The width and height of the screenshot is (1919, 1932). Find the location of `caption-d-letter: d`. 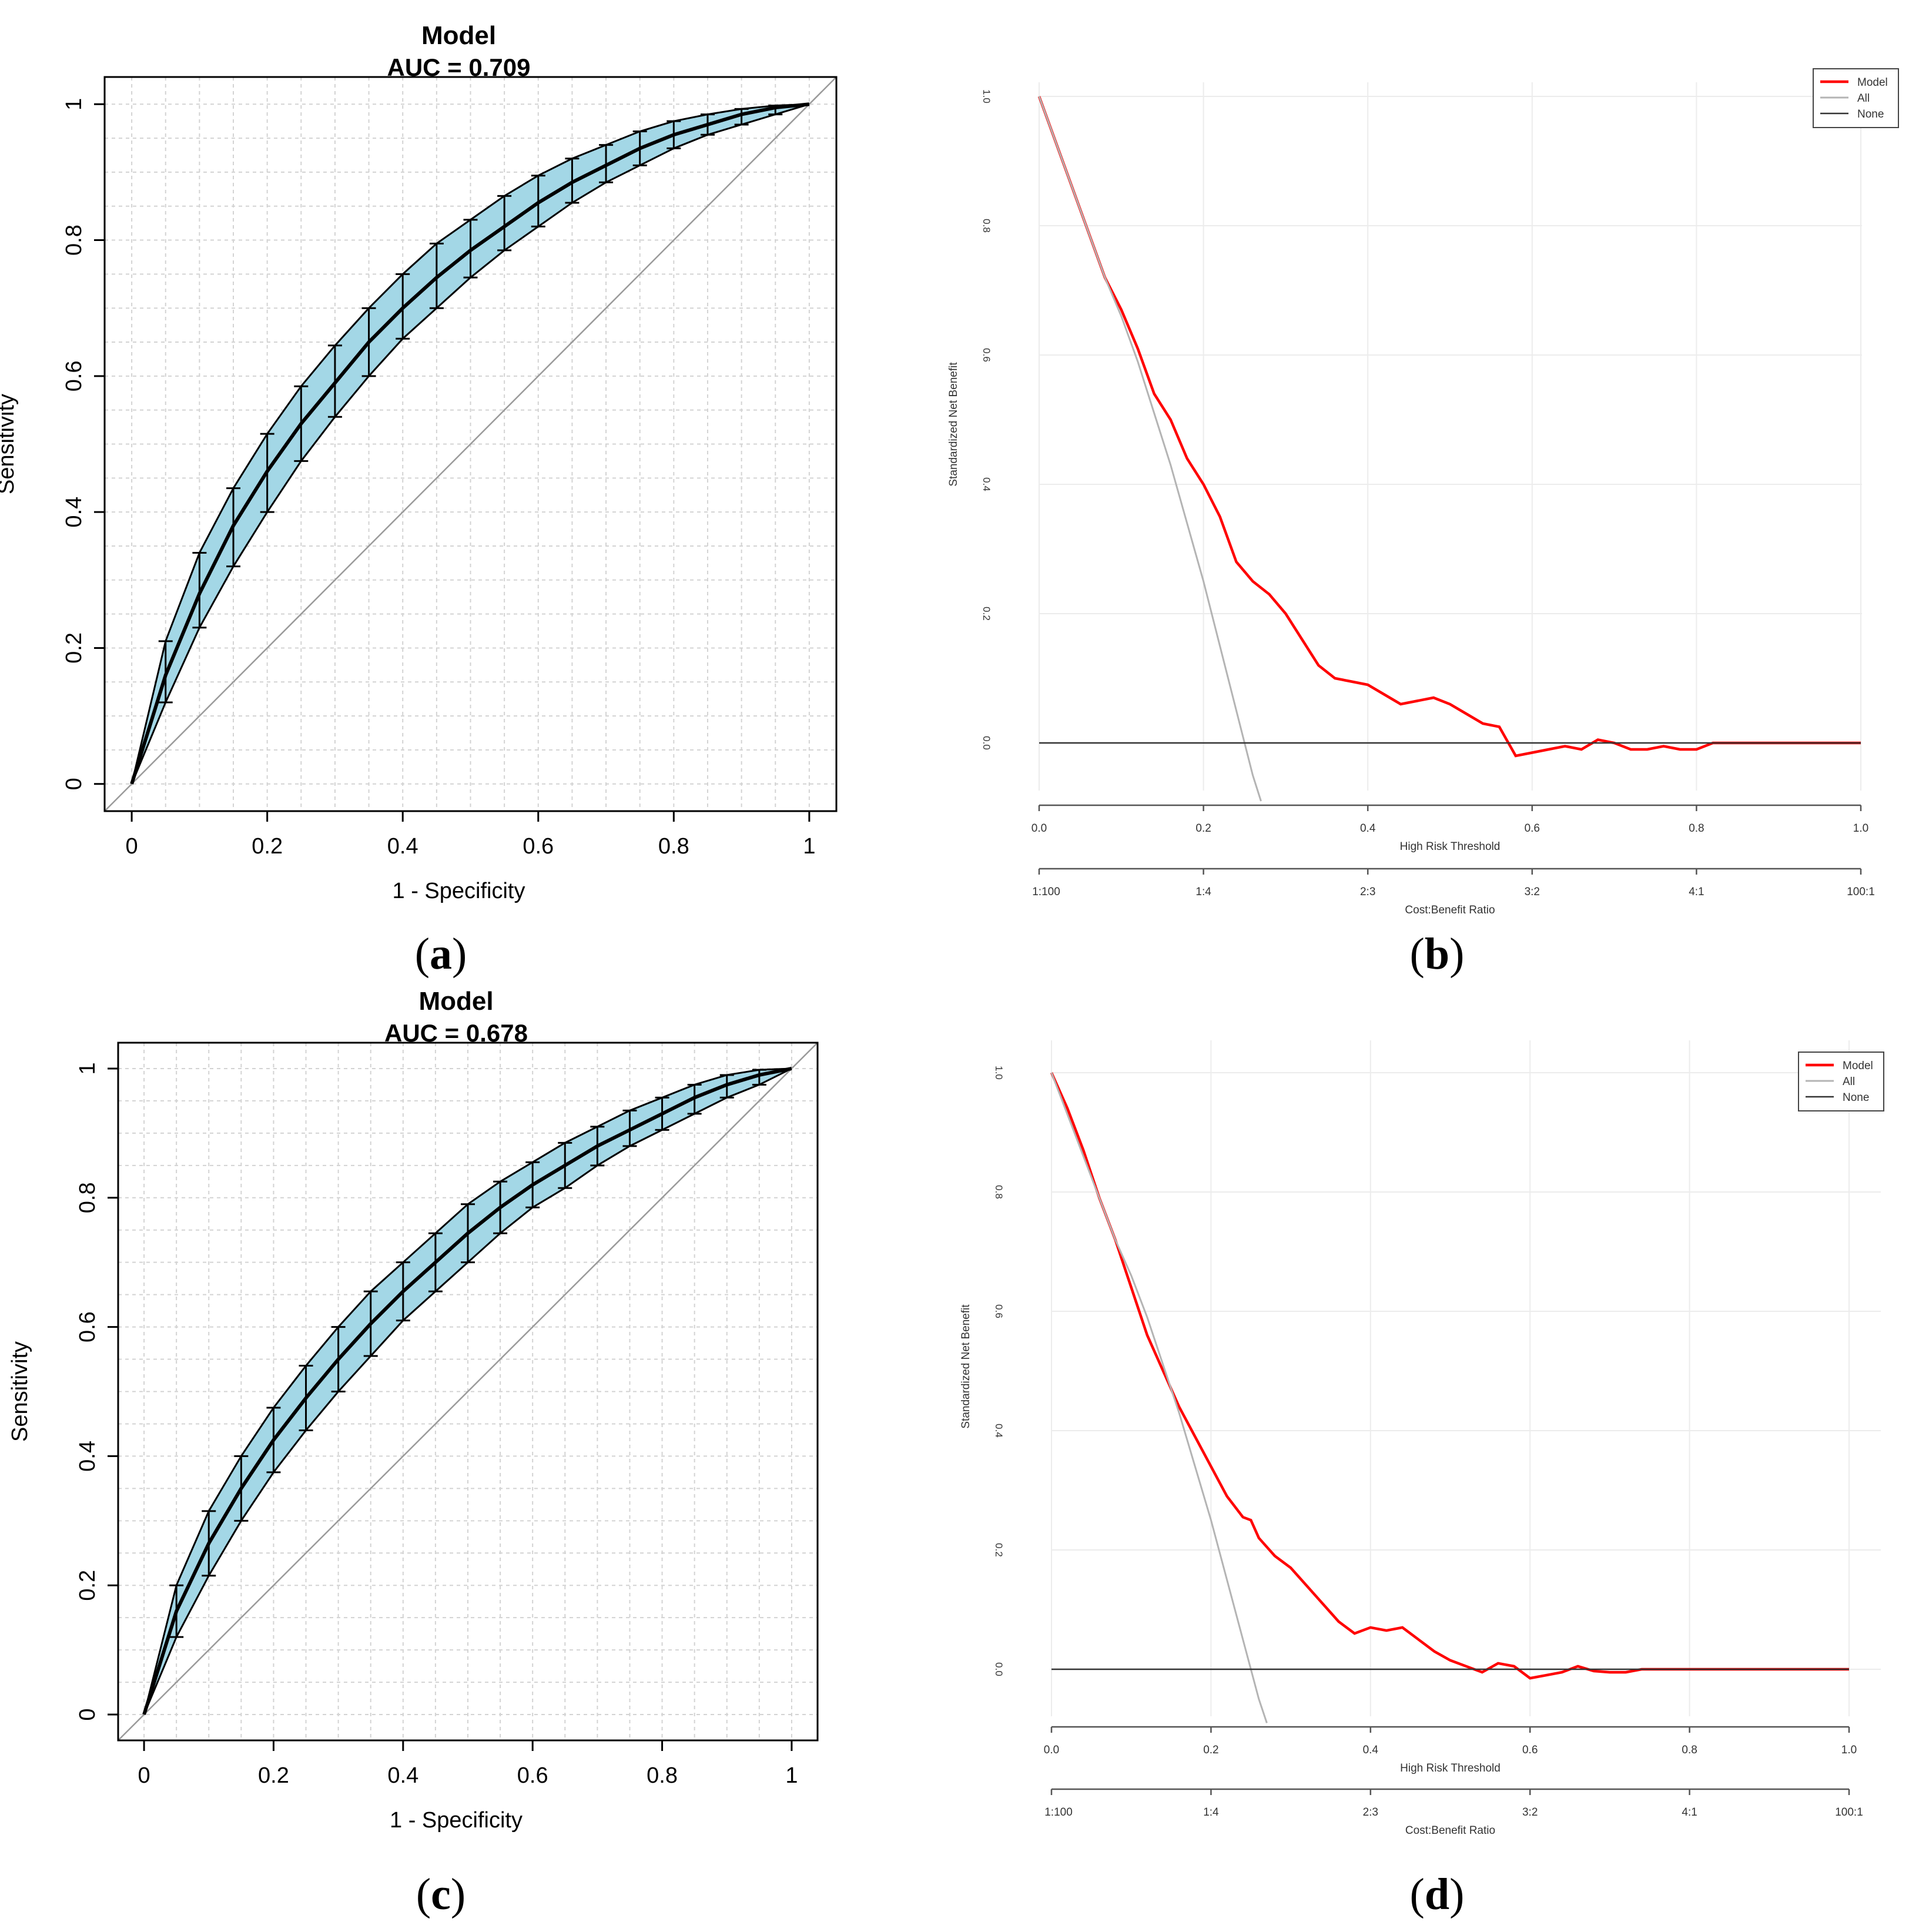

caption-d-letter: d is located at coordinates (1437, 1894).